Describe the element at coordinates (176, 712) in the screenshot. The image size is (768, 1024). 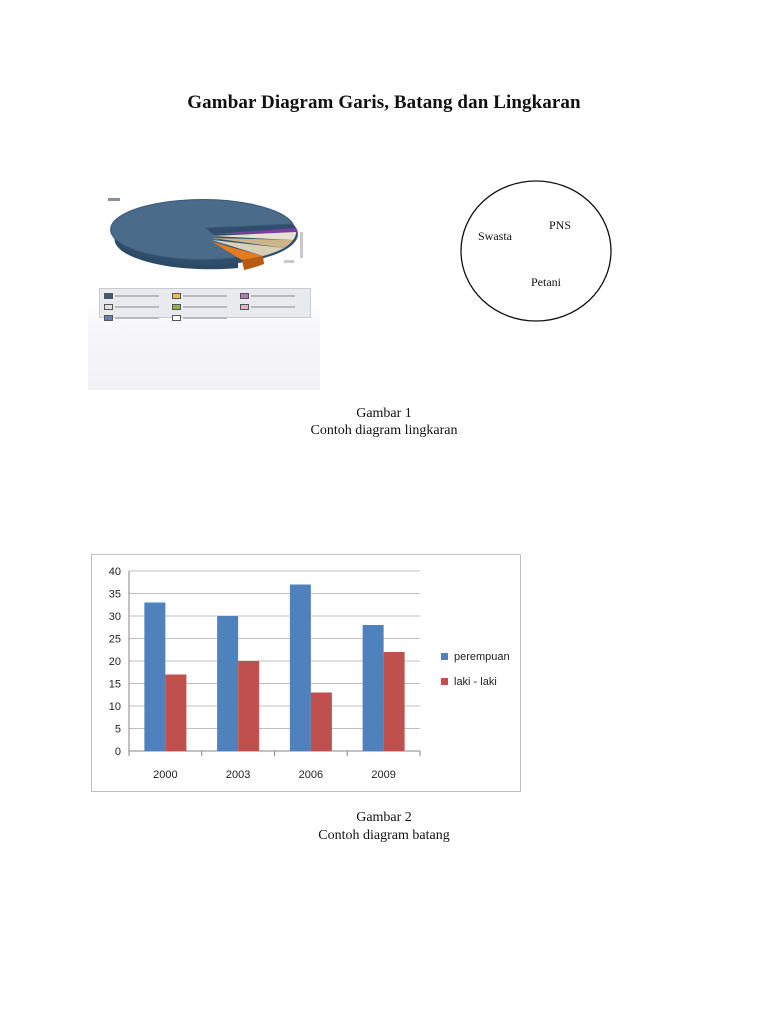
I see `bar-laki-laki-2000` at that location.